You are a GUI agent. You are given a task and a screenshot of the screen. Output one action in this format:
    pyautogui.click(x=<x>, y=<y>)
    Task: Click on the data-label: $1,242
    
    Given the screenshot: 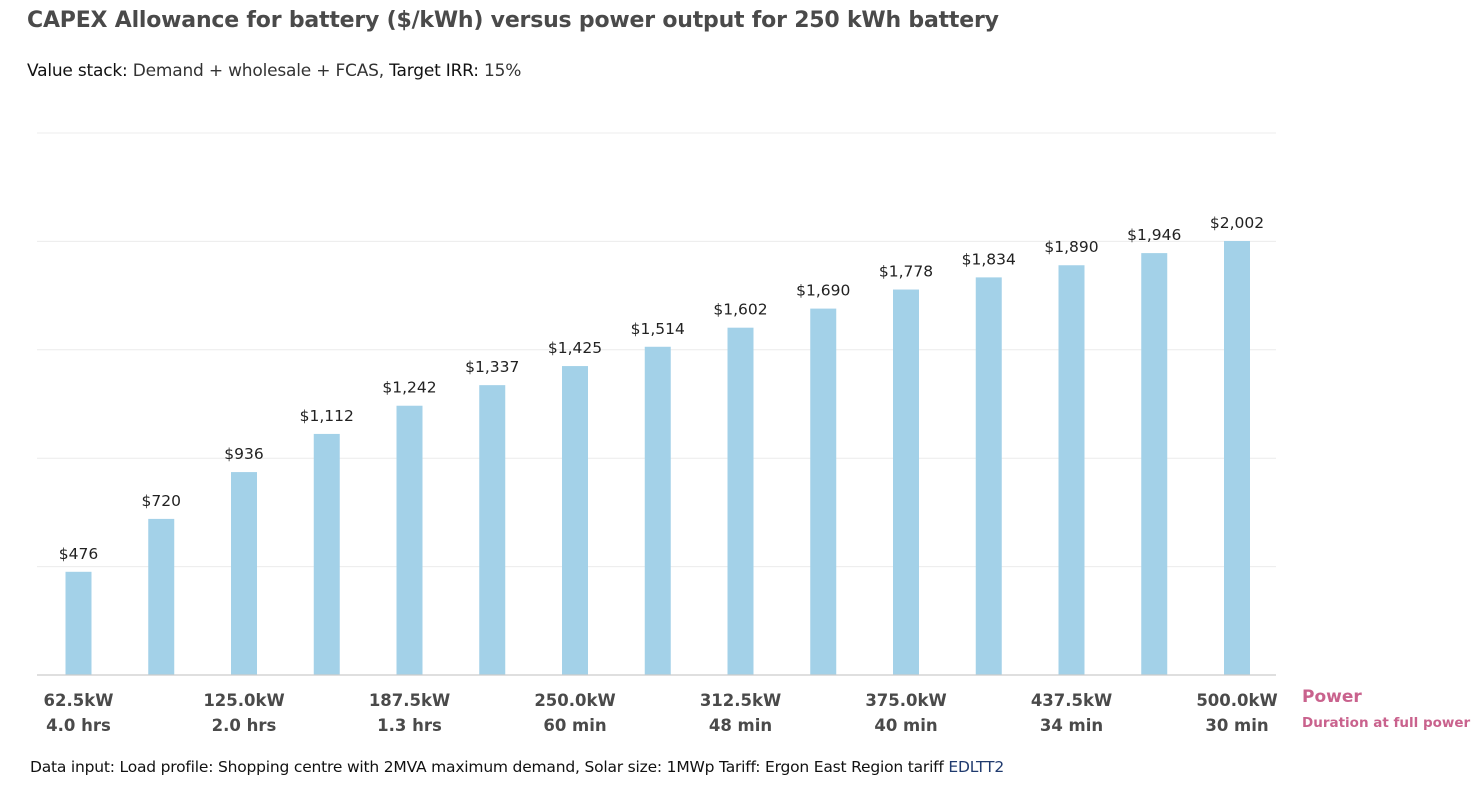 What is the action you would take?
    pyautogui.click(x=409, y=388)
    